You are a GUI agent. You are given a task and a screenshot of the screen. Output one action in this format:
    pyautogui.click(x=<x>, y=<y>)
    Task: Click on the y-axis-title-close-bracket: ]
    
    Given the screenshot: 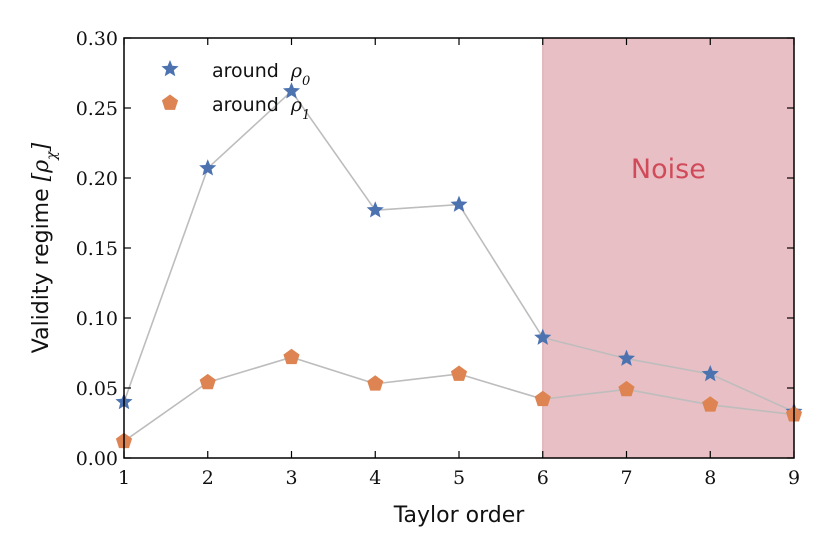 What is the action you would take?
    pyautogui.click(x=41, y=147)
    